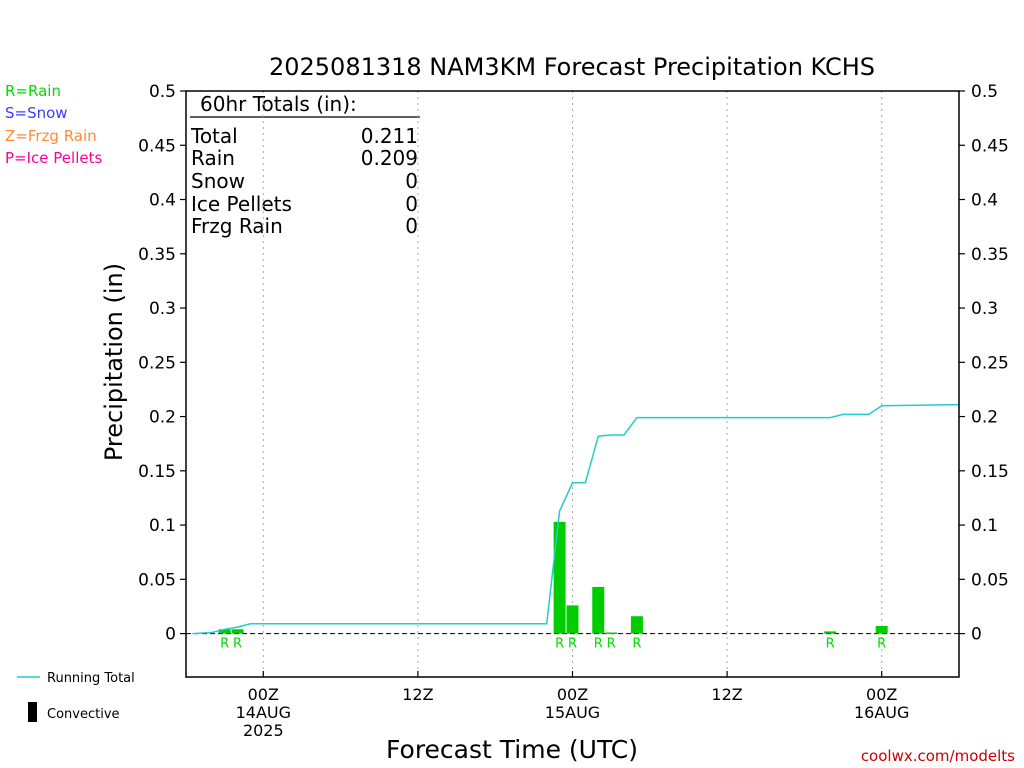 The image size is (1024, 768). What do you see at coordinates (36, 113) in the screenshot?
I see `legend-snow: S=Snow` at bounding box center [36, 113].